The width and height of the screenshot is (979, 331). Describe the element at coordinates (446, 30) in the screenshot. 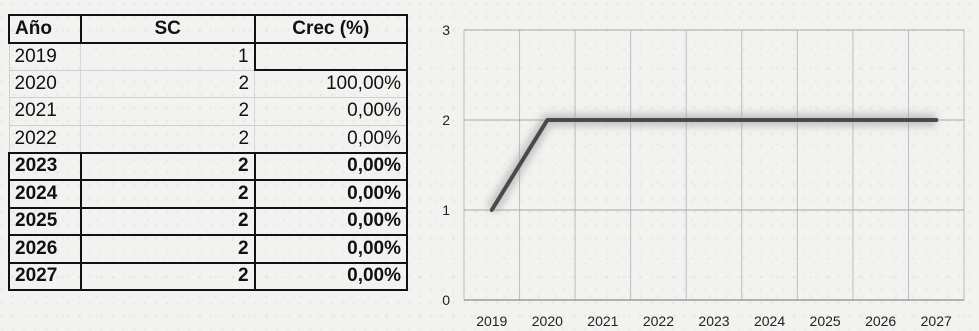

I see `y-tick-label: 3` at that location.